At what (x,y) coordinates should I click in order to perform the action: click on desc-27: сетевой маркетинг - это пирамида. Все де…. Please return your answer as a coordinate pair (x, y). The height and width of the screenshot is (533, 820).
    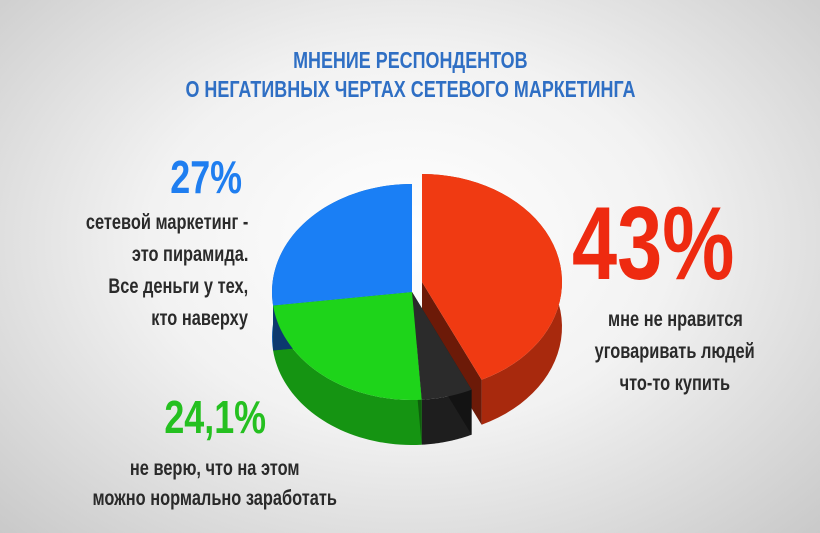
    Looking at the image, I should click on (166, 270).